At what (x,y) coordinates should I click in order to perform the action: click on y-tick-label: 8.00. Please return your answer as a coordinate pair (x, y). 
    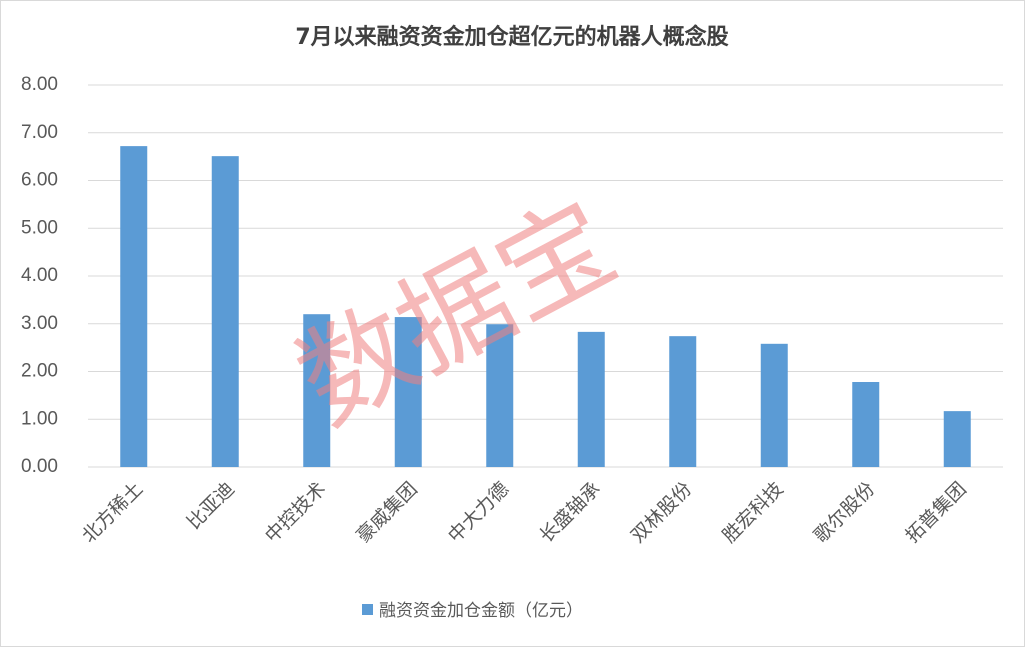
    Looking at the image, I should click on (39, 84).